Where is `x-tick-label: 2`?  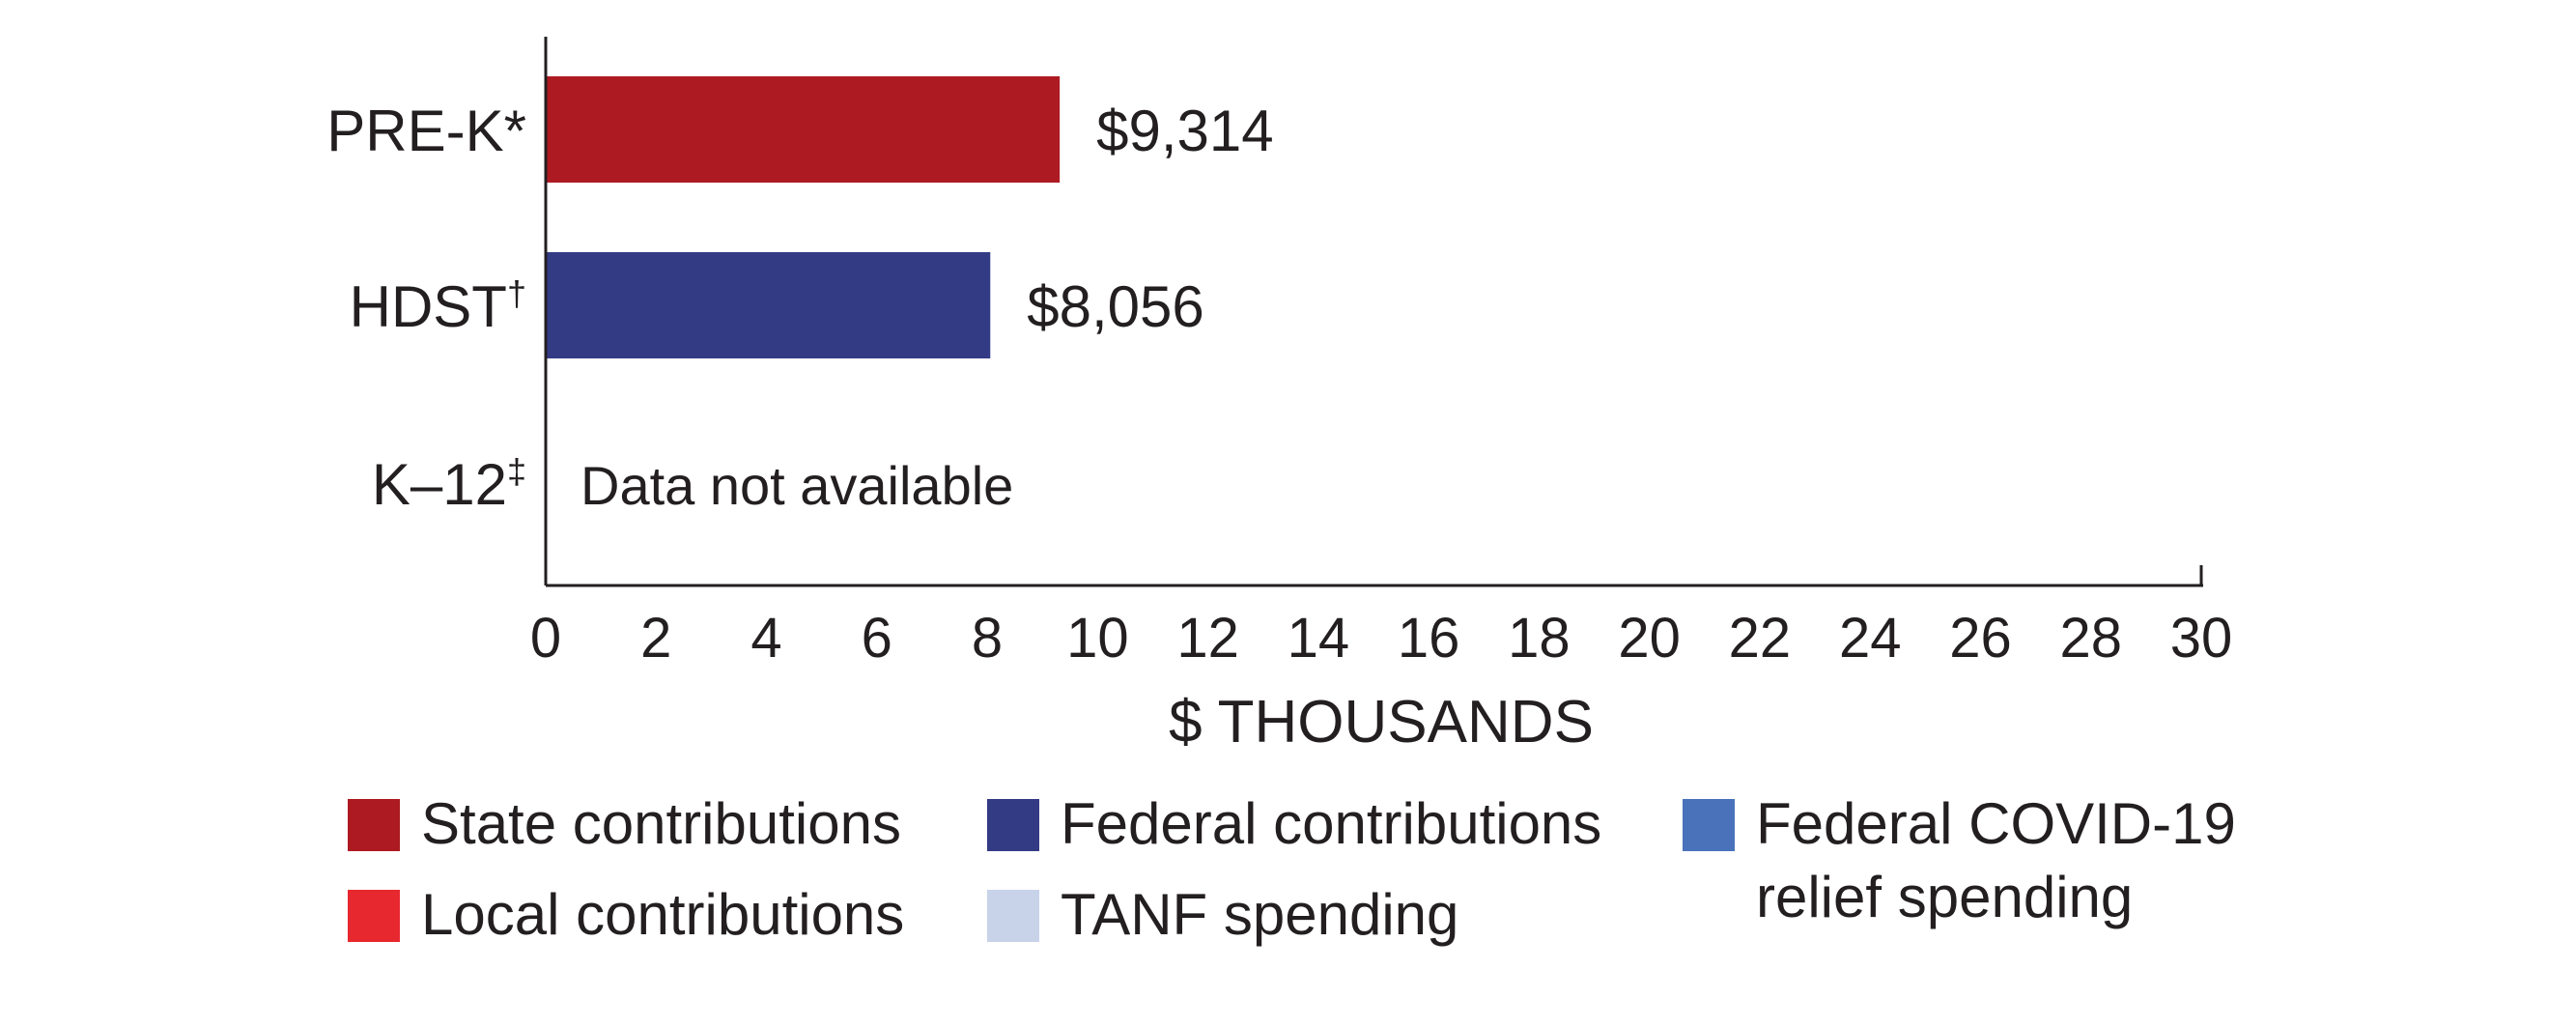
x-tick-label: 2 is located at coordinates (655, 638).